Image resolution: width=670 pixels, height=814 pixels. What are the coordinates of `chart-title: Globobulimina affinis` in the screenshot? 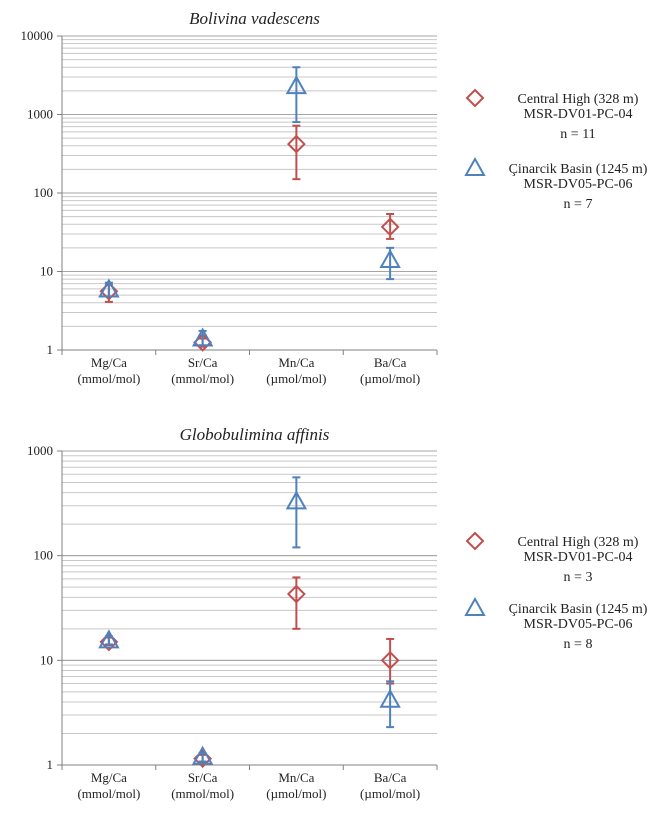 It's located at (255, 434).